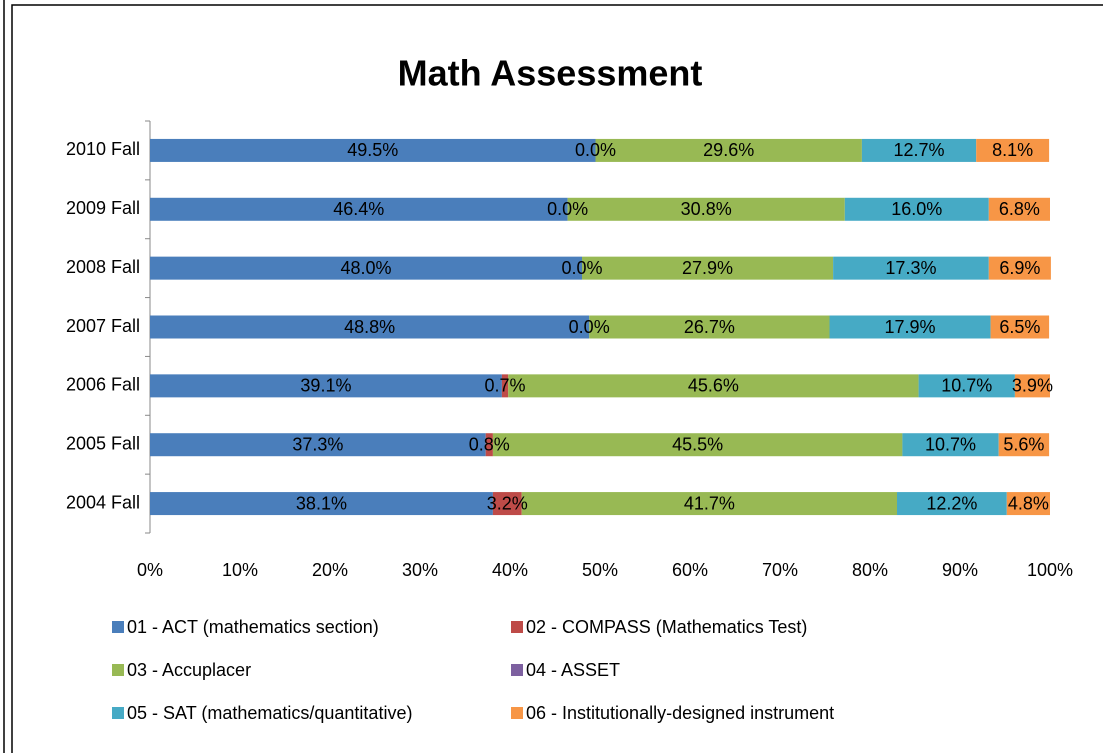  I want to click on y-tick-label: 2010 Fall, so click(103, 149).